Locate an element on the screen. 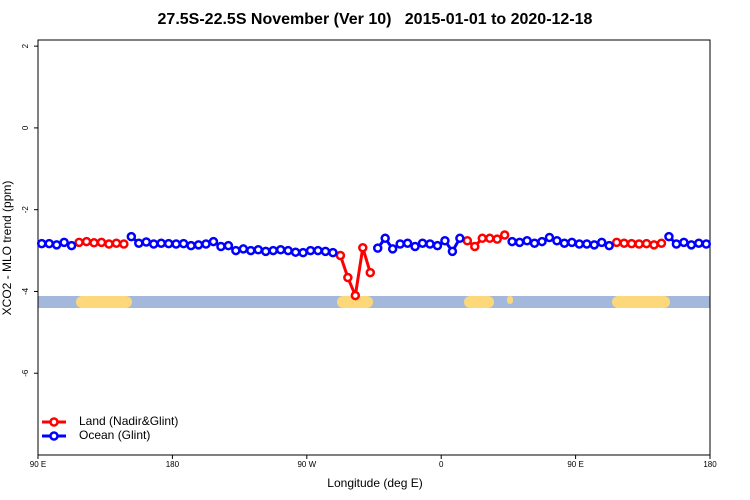 The width and height of the screenshot is (750, 500). land-mask-strip is located at coordinates (374, 302).